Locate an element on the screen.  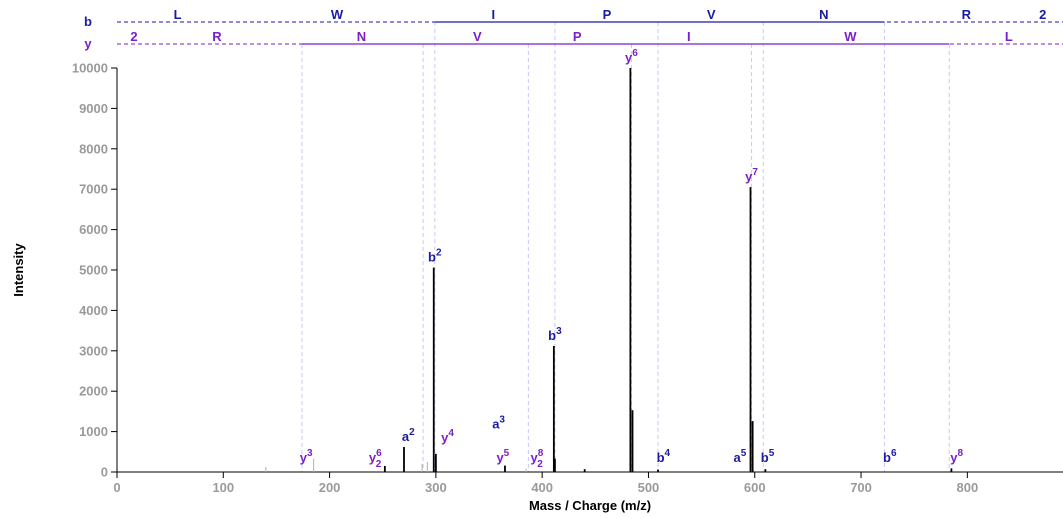
y-tick-label: 10000 is located at coordinates (90, 68).